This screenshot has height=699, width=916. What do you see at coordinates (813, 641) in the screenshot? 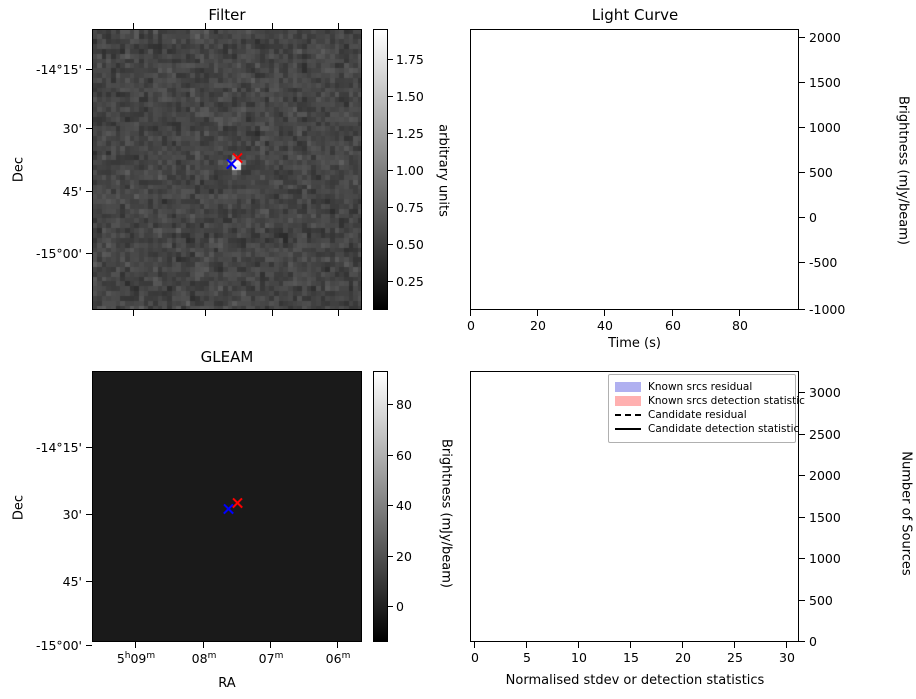
I see `histogram-yticklabel-0: 0` at bounding box center [813, 641].